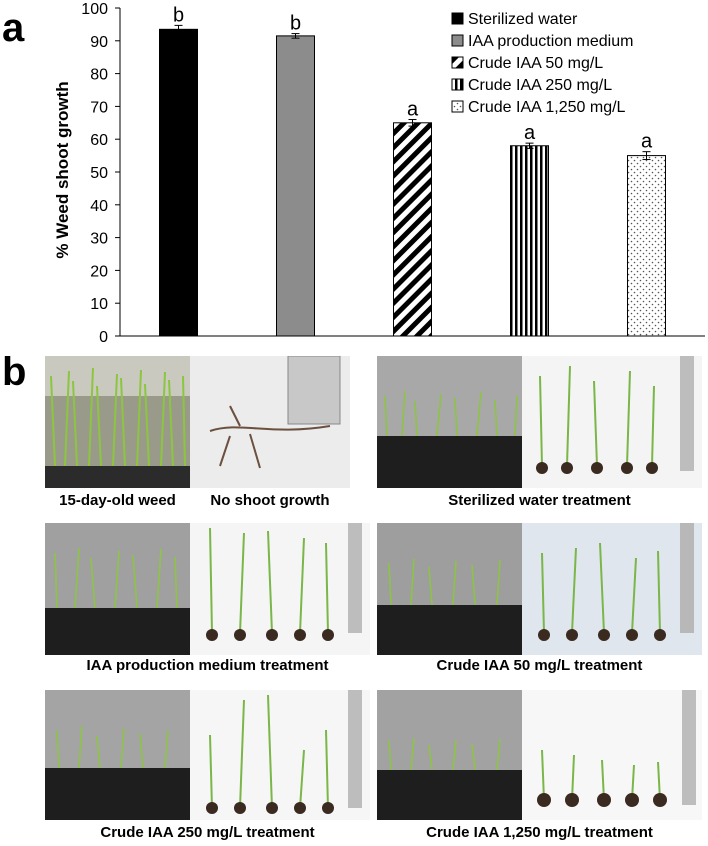 The height and width of the screenshot is (846, 708). Describe the element at coordinates (280, 755) in the screenshot. I see `photo-crude-iaa-250-plants` at that location.